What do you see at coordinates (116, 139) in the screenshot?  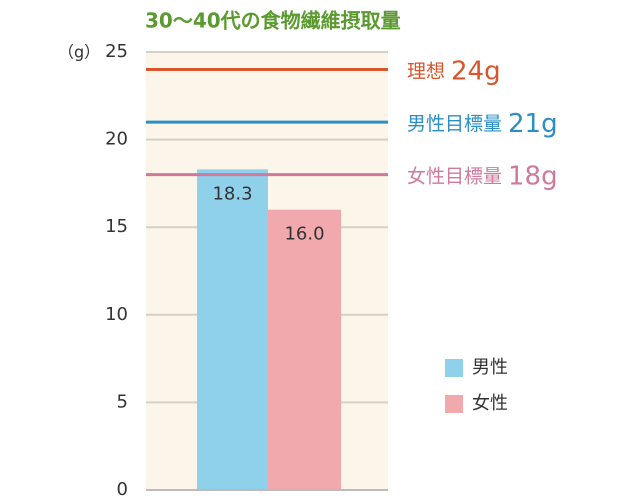 I see `y-tick-label: 20` at bounding box center [116, 139].